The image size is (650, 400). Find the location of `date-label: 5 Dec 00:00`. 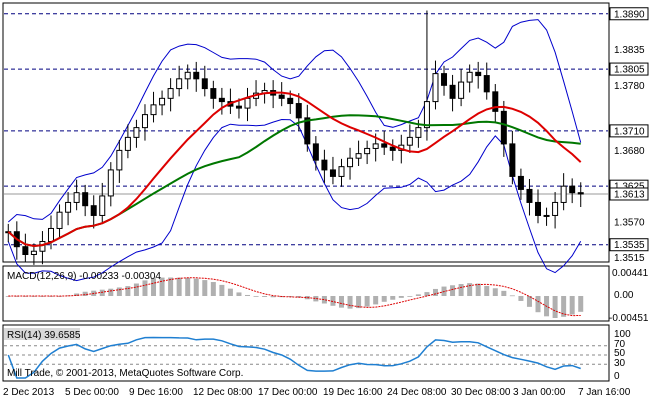

date-label: 5 Dec 00:00 is located at coordinates (92, 392).